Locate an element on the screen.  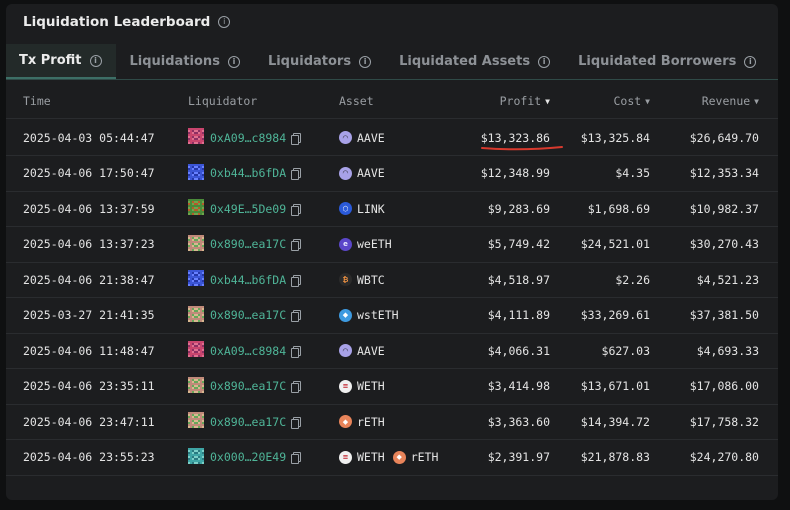
tab-liquidated-borrowers: Liquidated Borrowers i is located at coordinates (667, 61).